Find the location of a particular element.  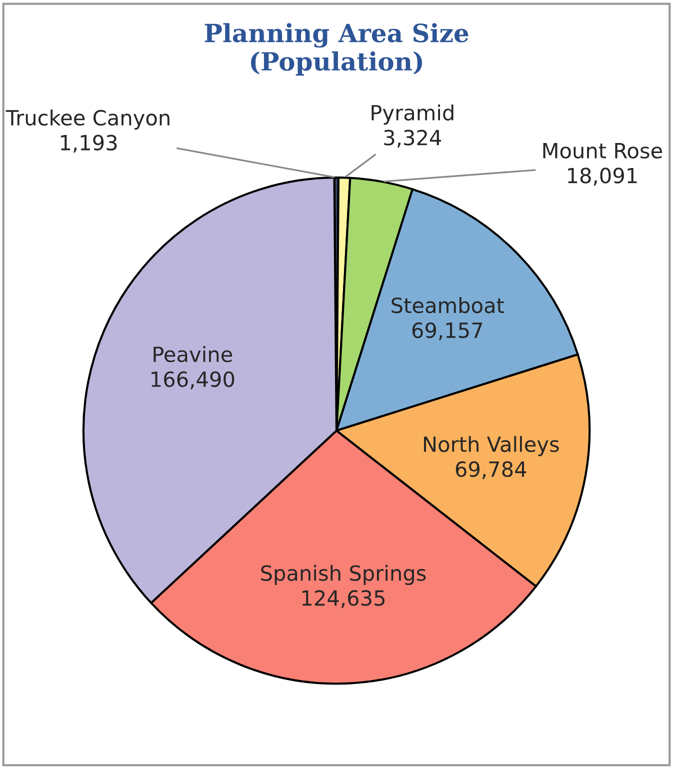

slice-label: Steamboat is located at coordinates (448, 305).